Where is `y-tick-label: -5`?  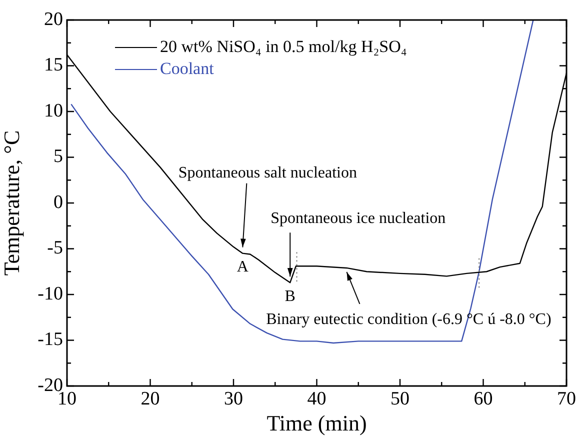
y-tick-label: -5 is located at coordinates (55, 248).